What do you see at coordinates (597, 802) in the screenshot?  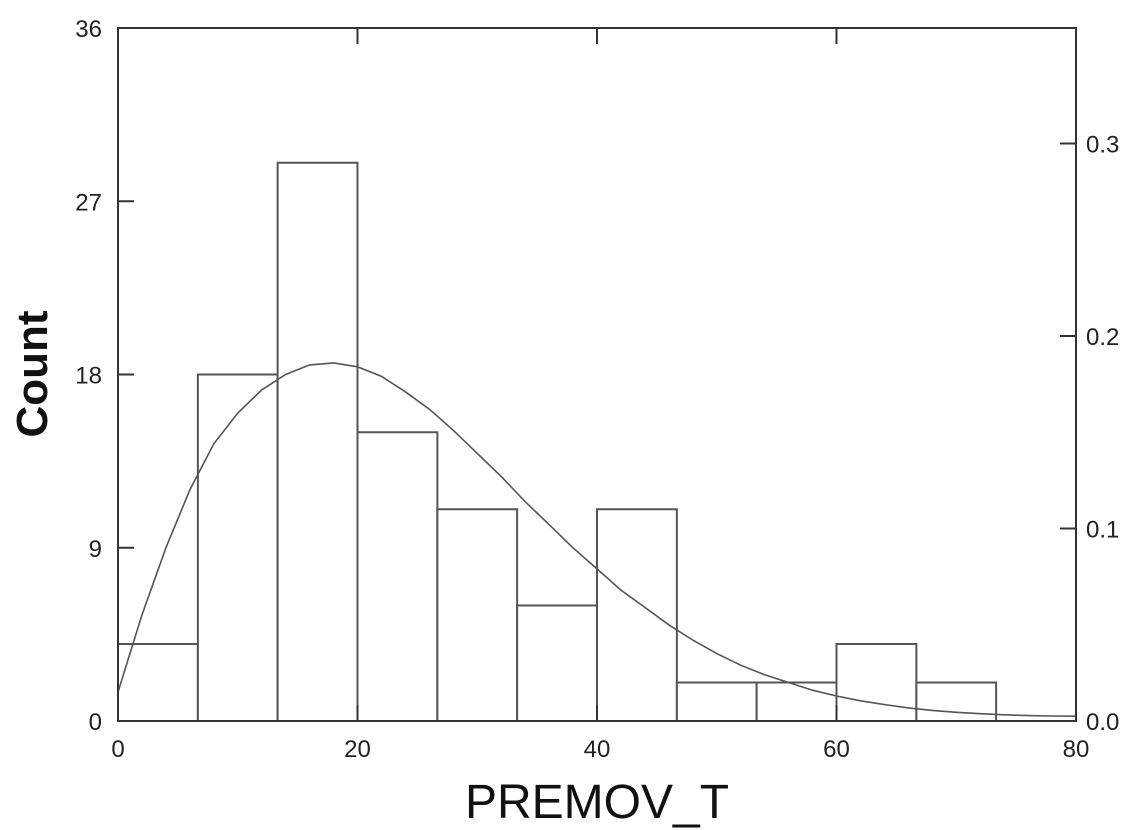 I see `x-axis-title: PREMOV_T` at bounding box center [597, 802].